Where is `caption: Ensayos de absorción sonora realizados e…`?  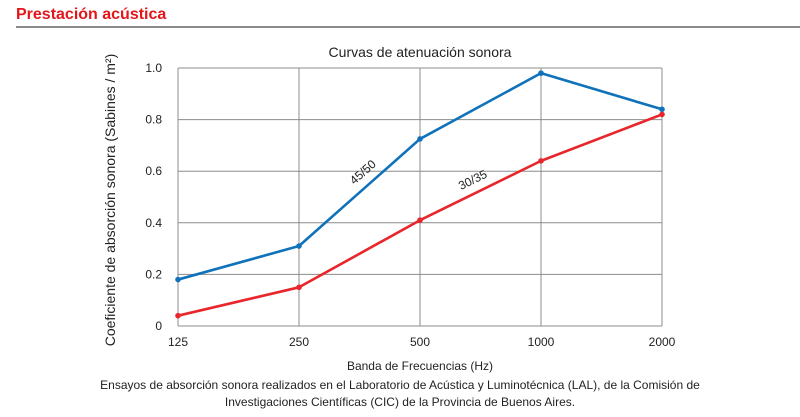
caption: Ensayos de absorción sonora realizados e… is located at coordinates (400, 394).